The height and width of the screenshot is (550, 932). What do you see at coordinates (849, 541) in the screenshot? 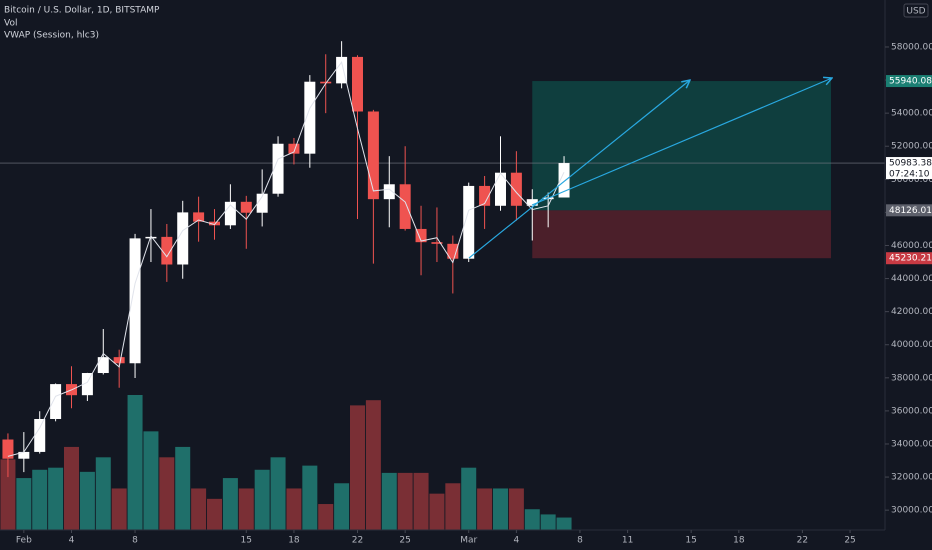
I see `x-tick-label: 25` at bounding box center [849, 541].